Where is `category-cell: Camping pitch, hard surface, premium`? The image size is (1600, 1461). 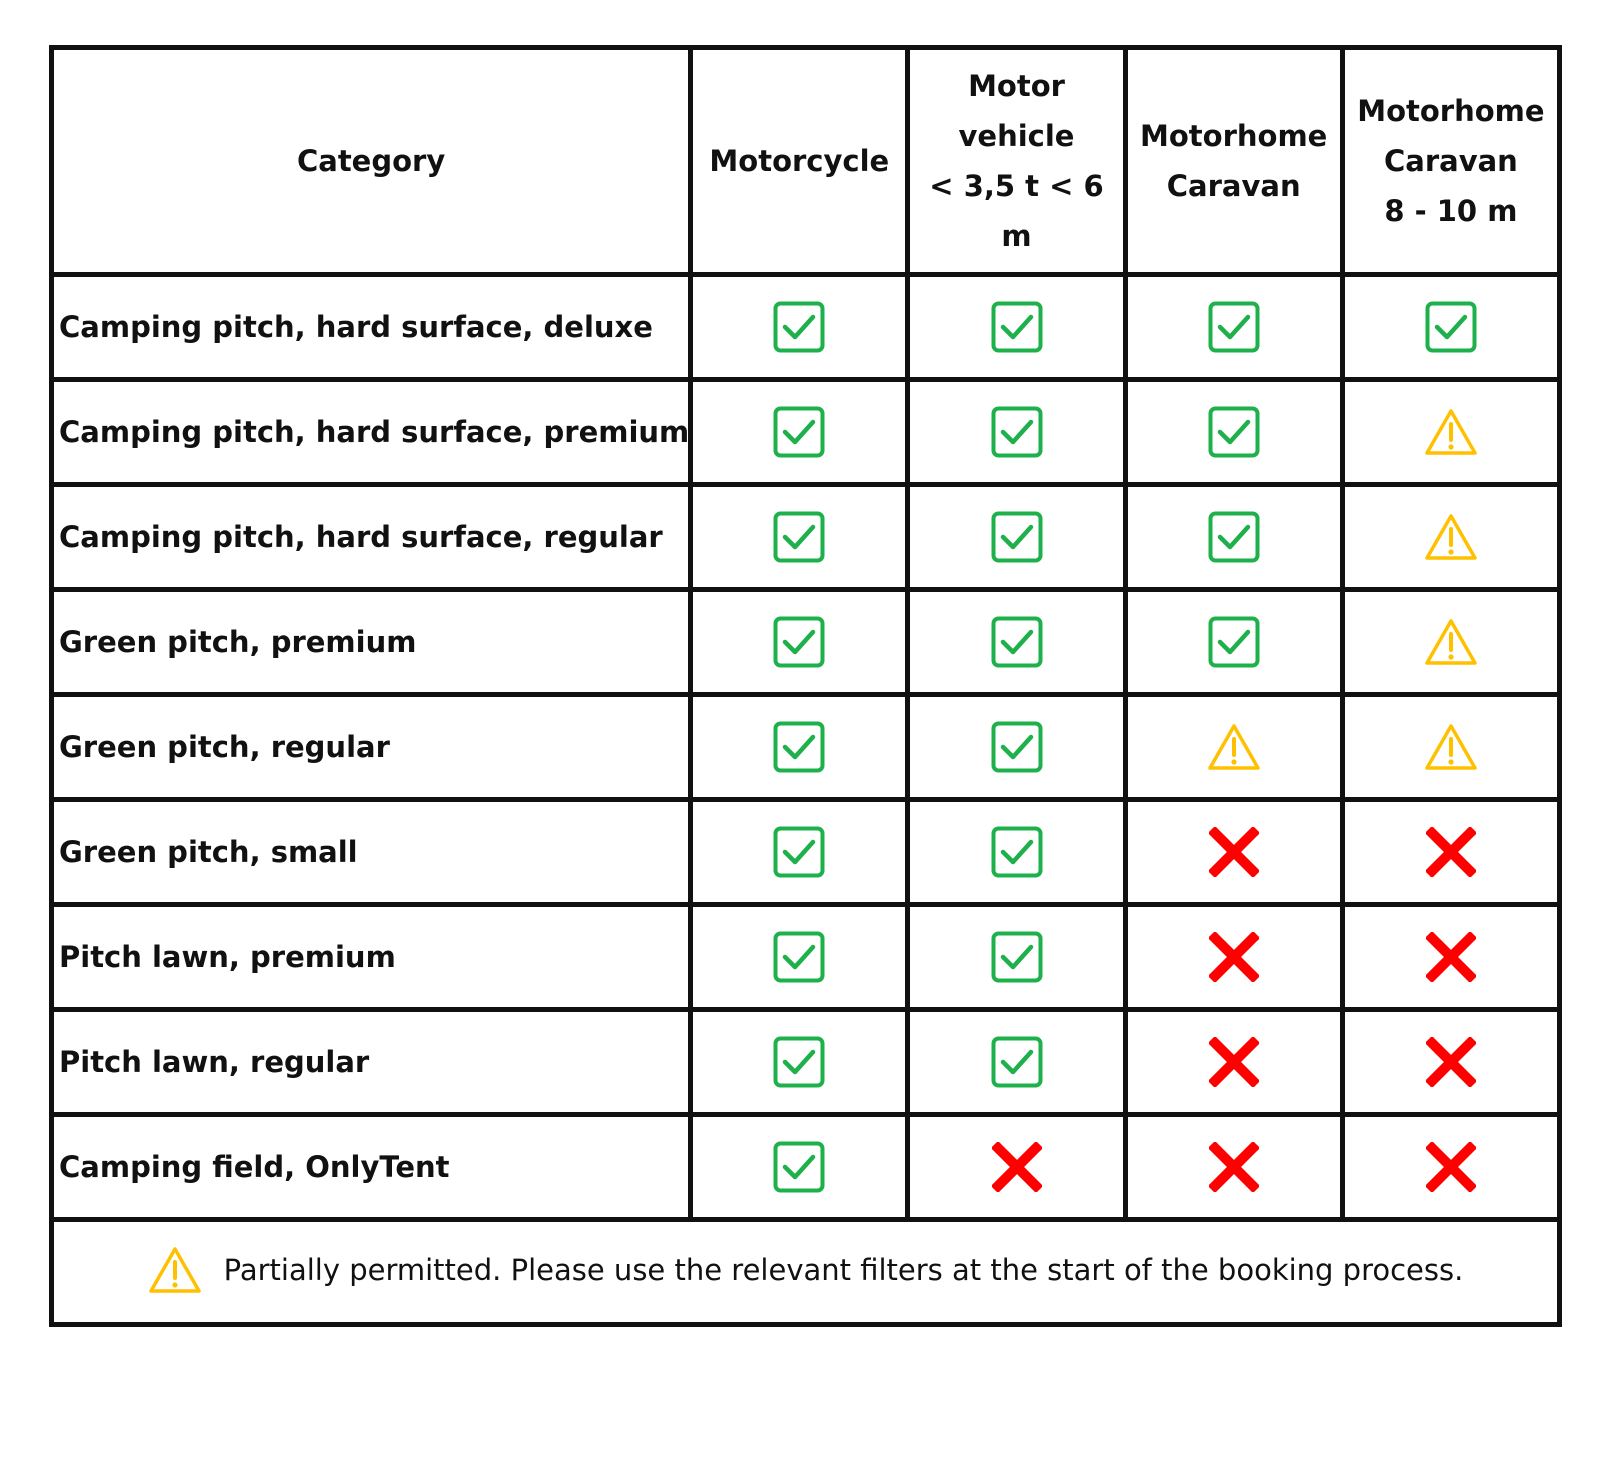 category-cell: Camping pitch, hard surface, premium is located at coordinates (371, 432).